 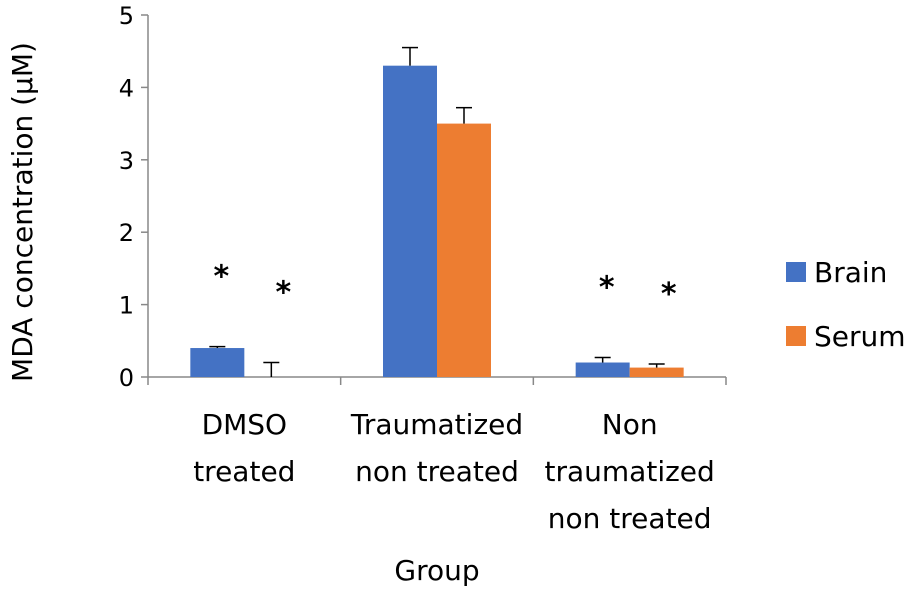 I want to click on significance-star-serum-2: *, so click(x=669, y=294).